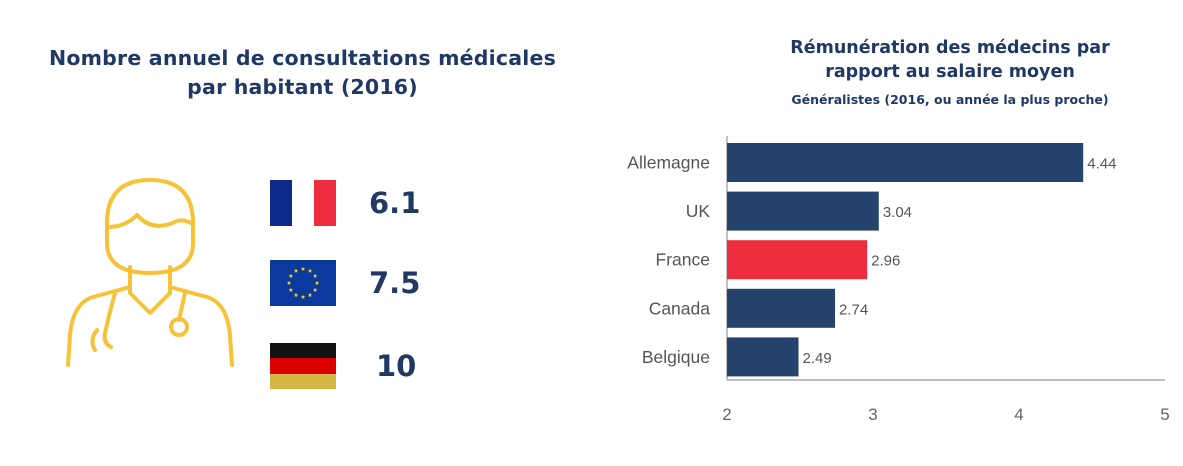 This screenshot has height=466, width=1183. What do you see at coordinates (680, 308) in the screenshot?
I see `category-label: Canada` at bounding box center [680, 308].